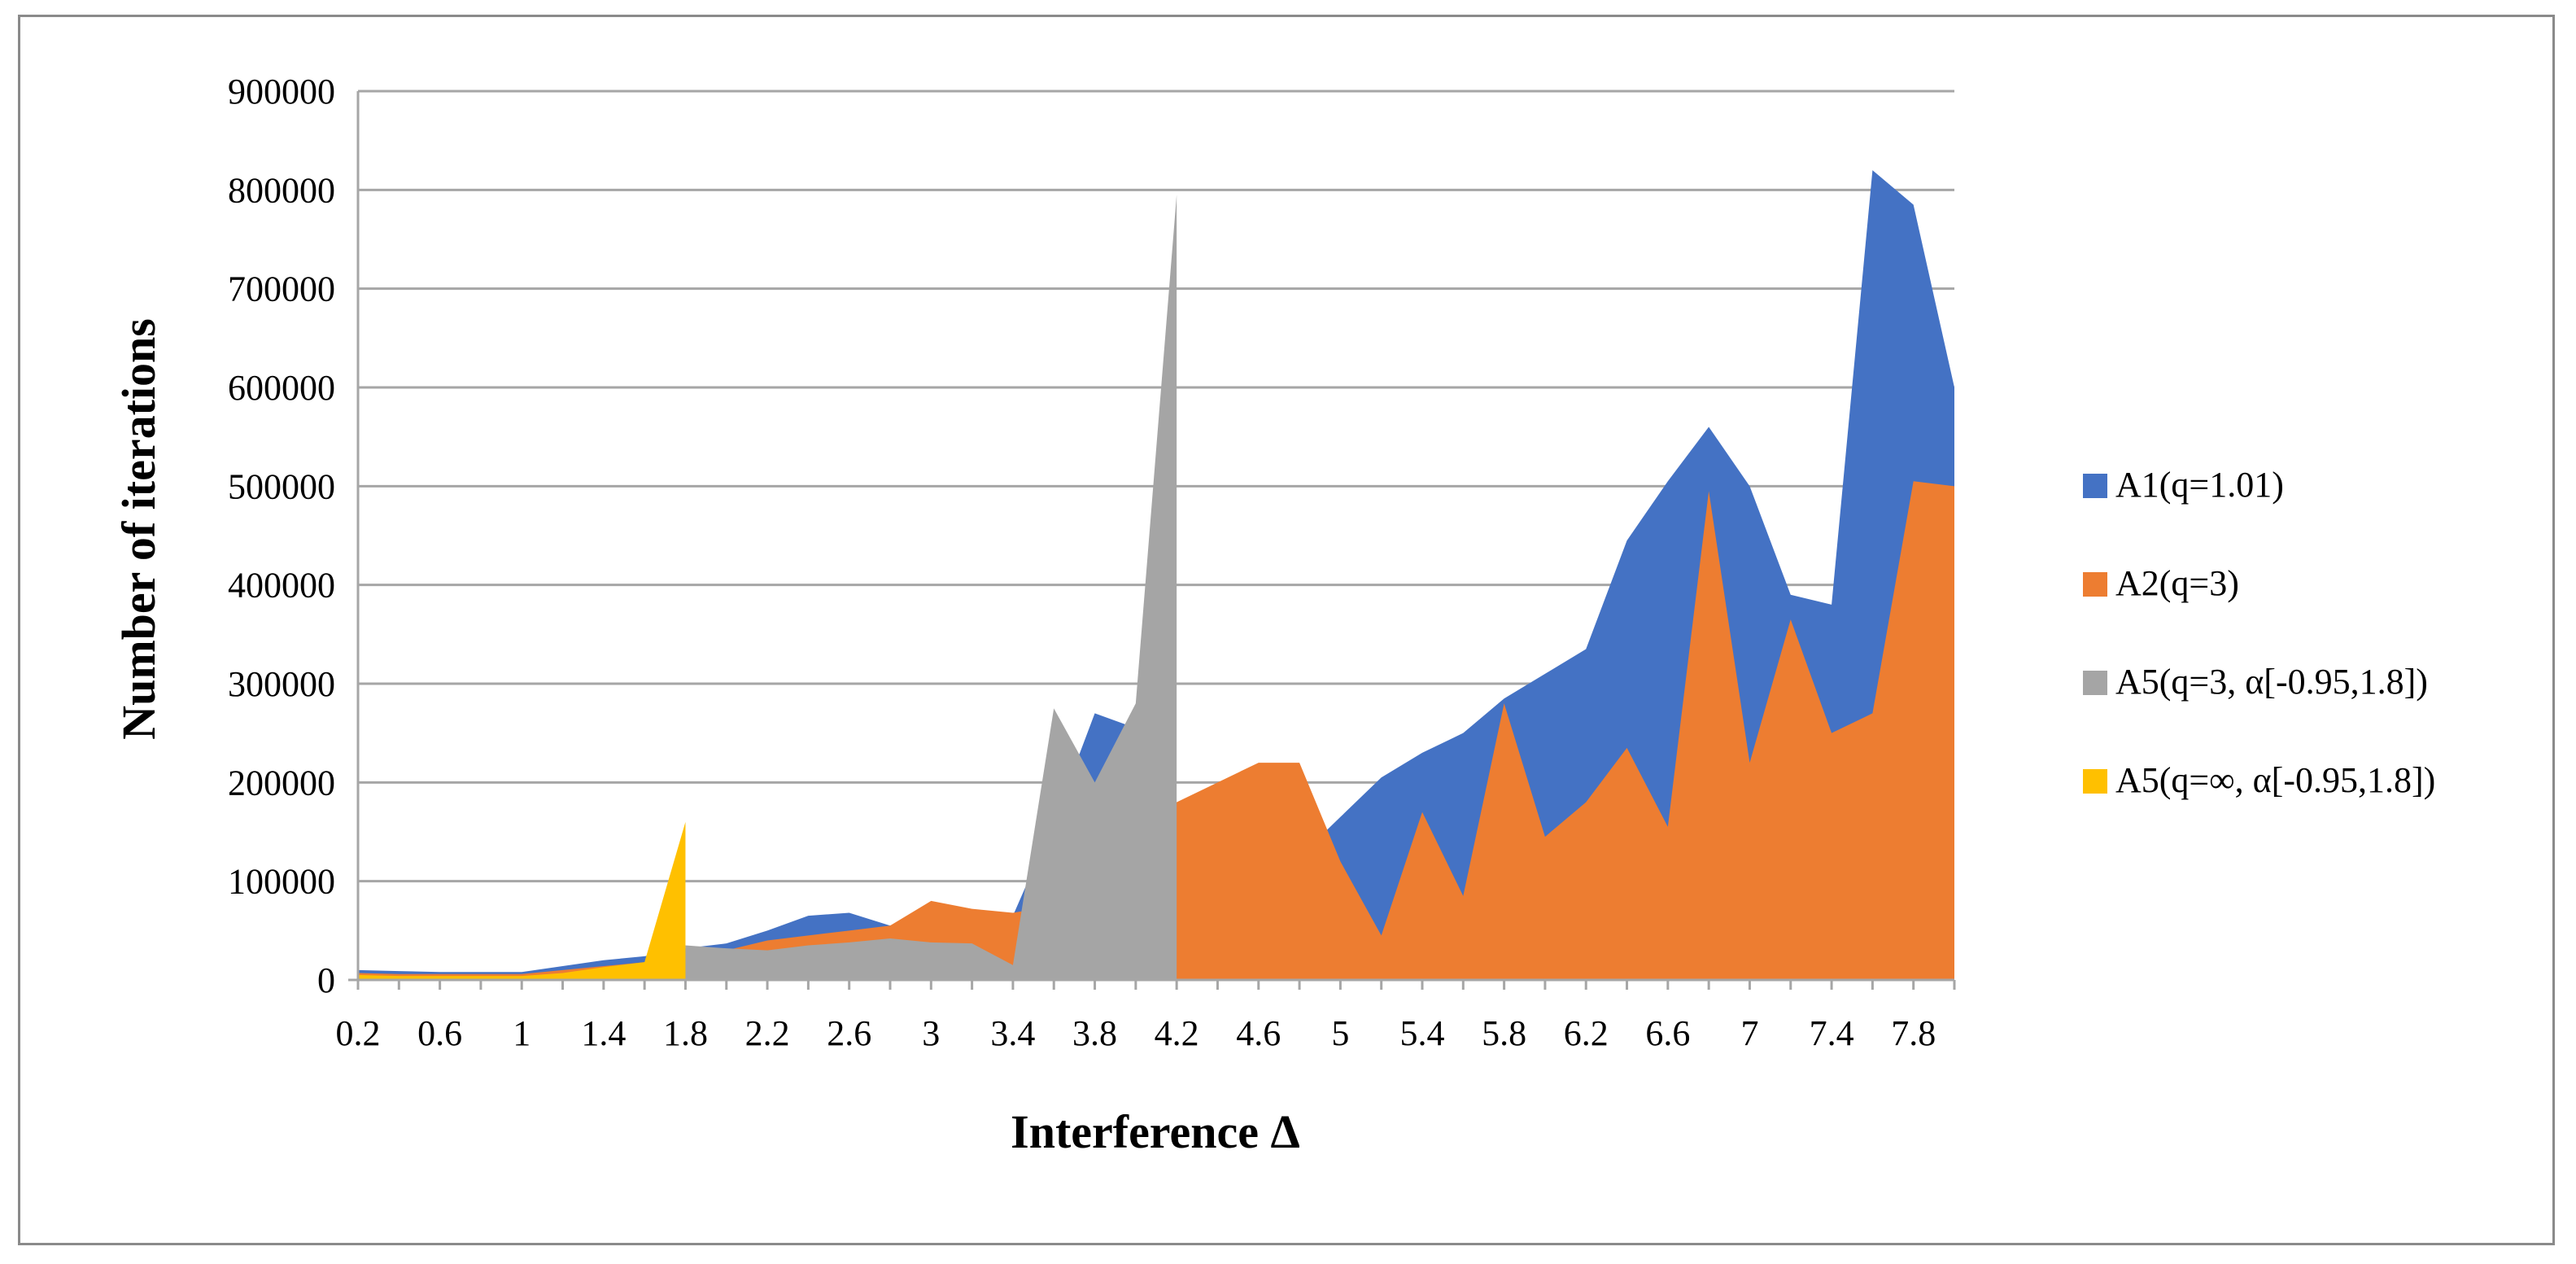 The height and width of the screenshot is (1264, 2576). What do you see at coordinates (849, 1033) in the screenshot?
I see `x-tick-label: 2.6` at bounding box center [849, 1033].